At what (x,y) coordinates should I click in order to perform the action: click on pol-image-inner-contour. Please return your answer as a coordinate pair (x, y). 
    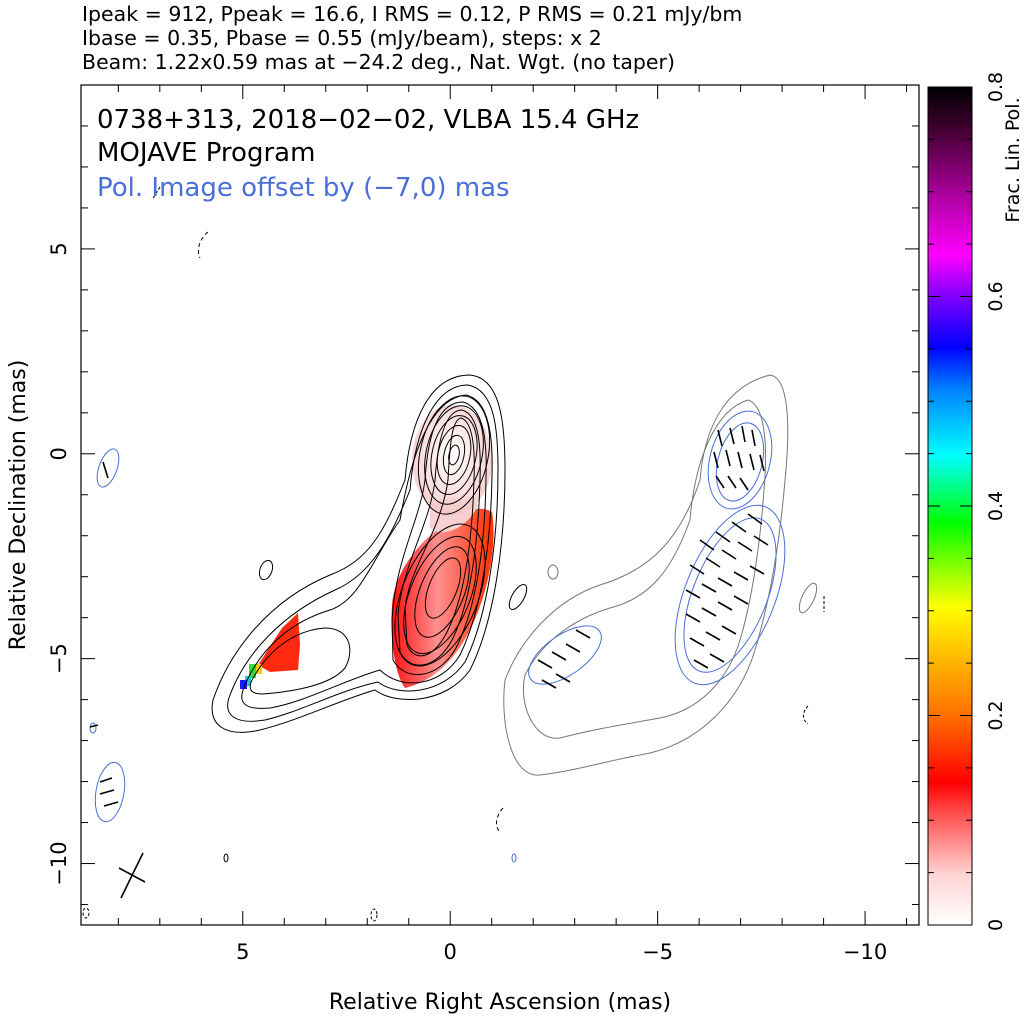
    Looking at the image, I should click on (645, 569).